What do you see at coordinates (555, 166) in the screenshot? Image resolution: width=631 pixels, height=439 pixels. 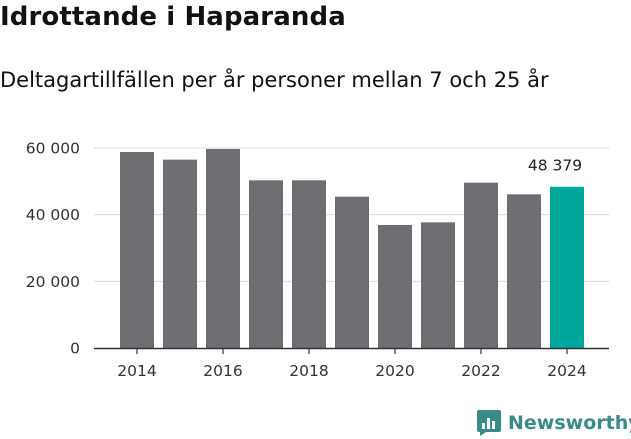 I see `value-label-2024: 48 379` at bounding box center [555, 166].